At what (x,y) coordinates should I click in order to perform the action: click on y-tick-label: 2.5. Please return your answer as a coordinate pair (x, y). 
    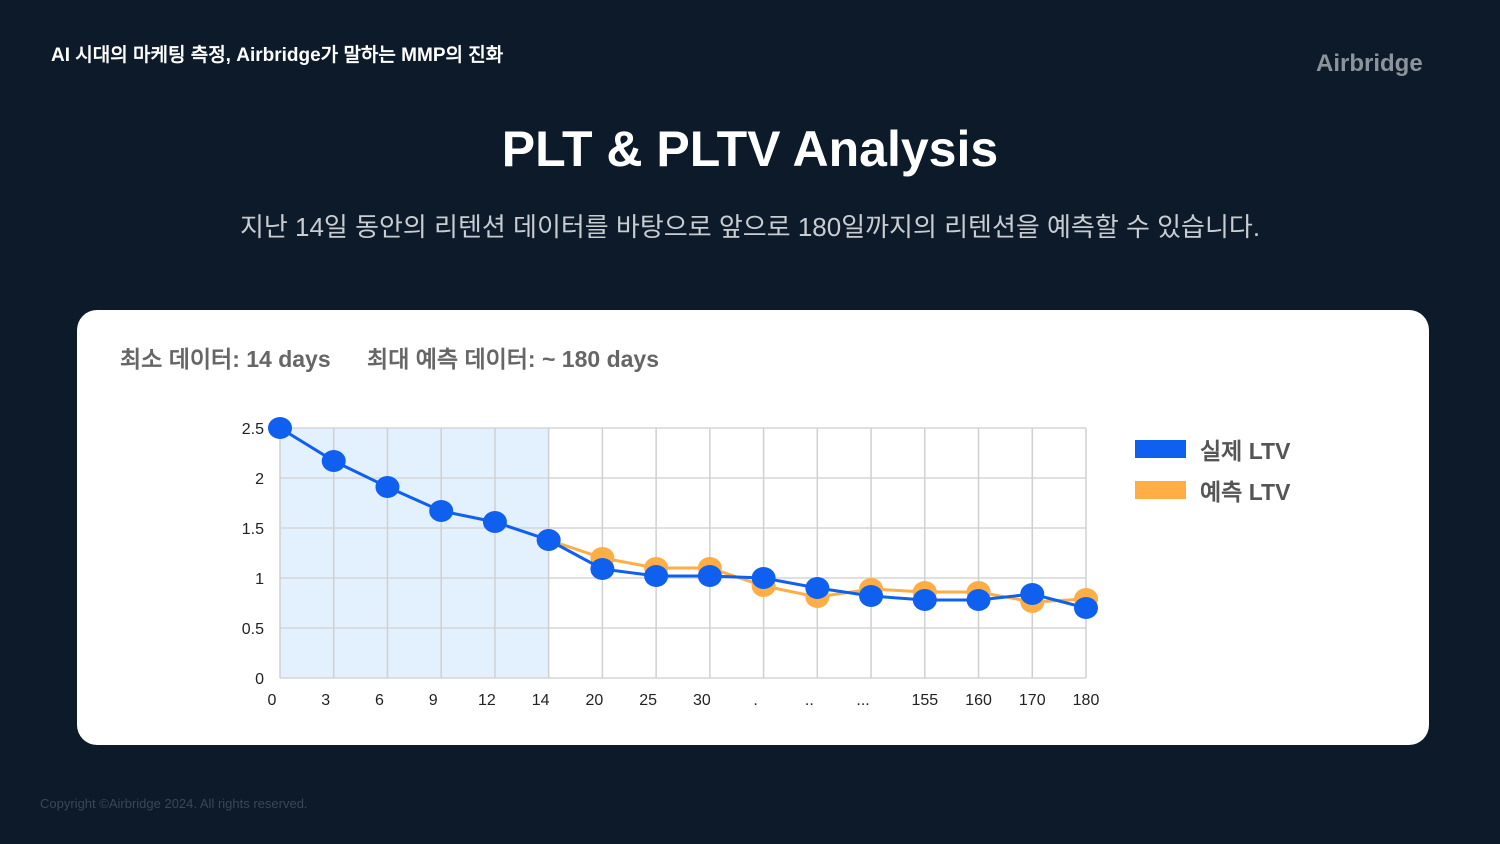
    Looking at the image, I should click on (253, 429).